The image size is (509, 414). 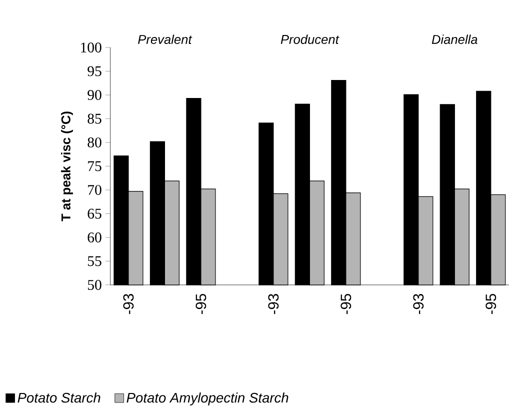 What do you see at coordinates (165, 39) in the screenshot?
I see `text: Prevalent` at bounding box center [165, 39].